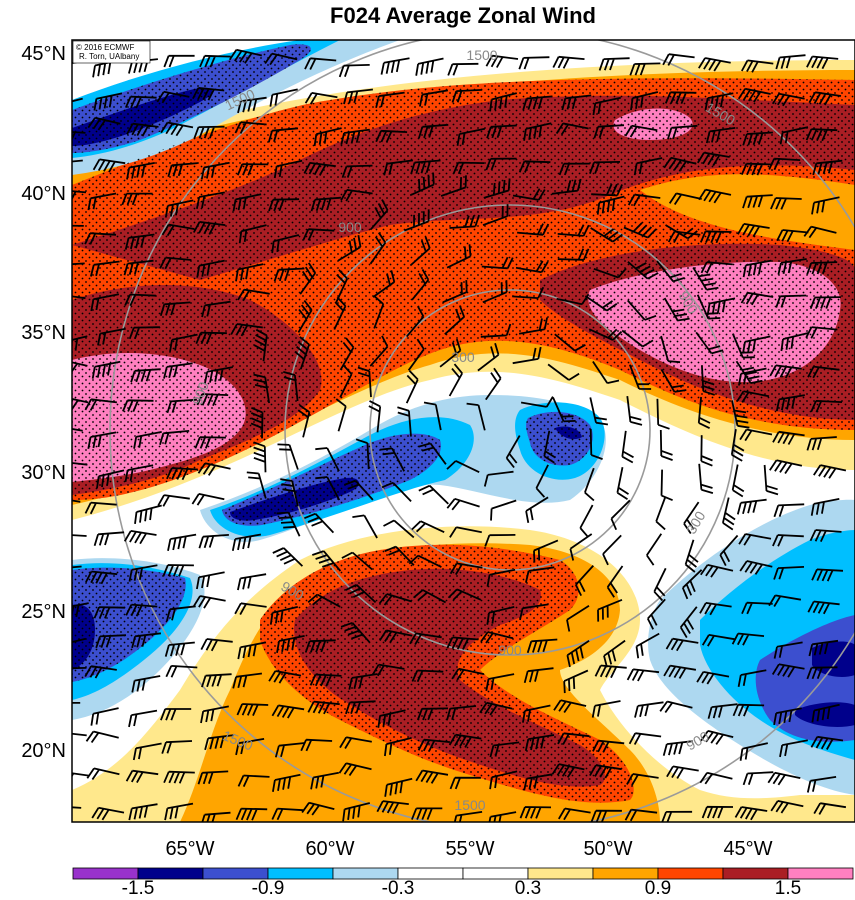  Describe the element at coordinates (463, 873) in the screenshot. I see `colorbar` at that location.